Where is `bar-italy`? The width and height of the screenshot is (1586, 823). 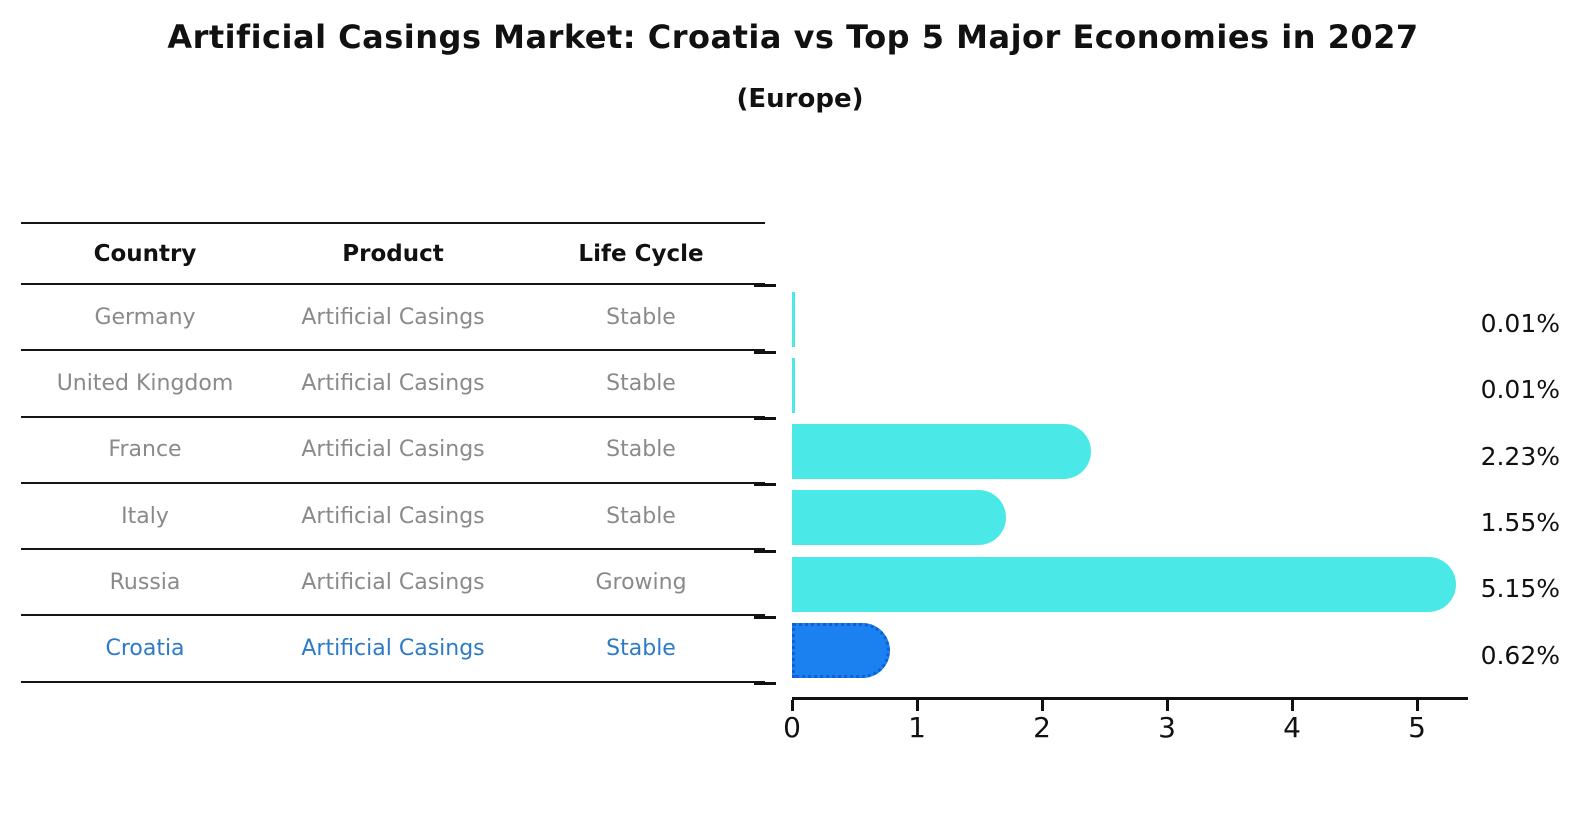
bar-italy is located at coordinates (899, 518).